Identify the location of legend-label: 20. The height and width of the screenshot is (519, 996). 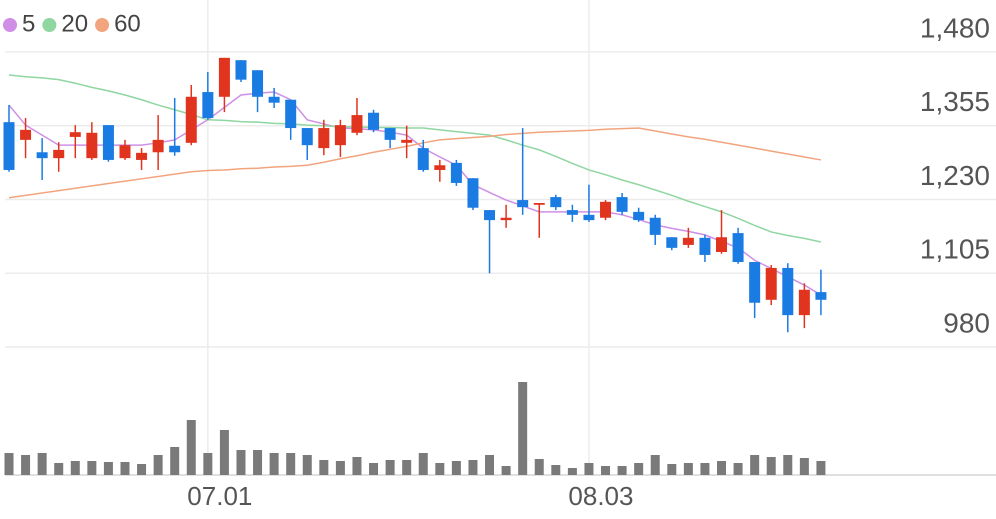
(74, 23).